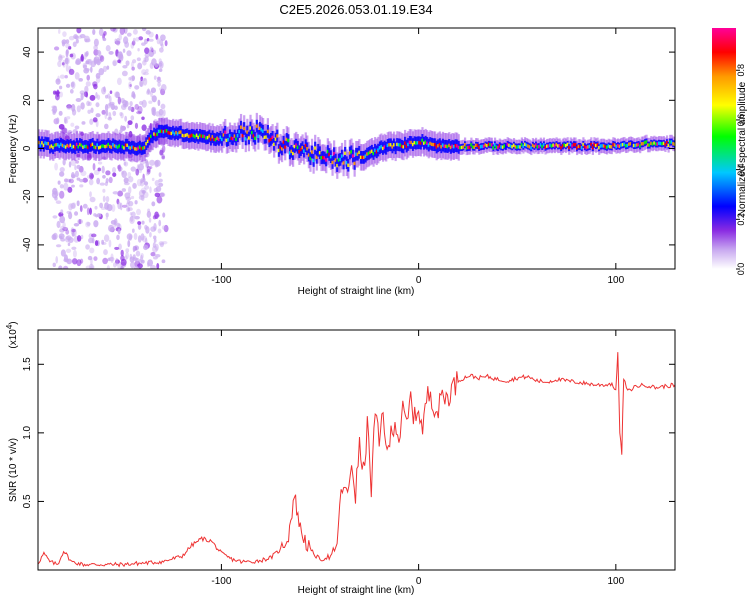  What do you see at coordinates (221, 581) in the screenshot?
I see `x-tick-label: -100` at bounding box center [221, 581].